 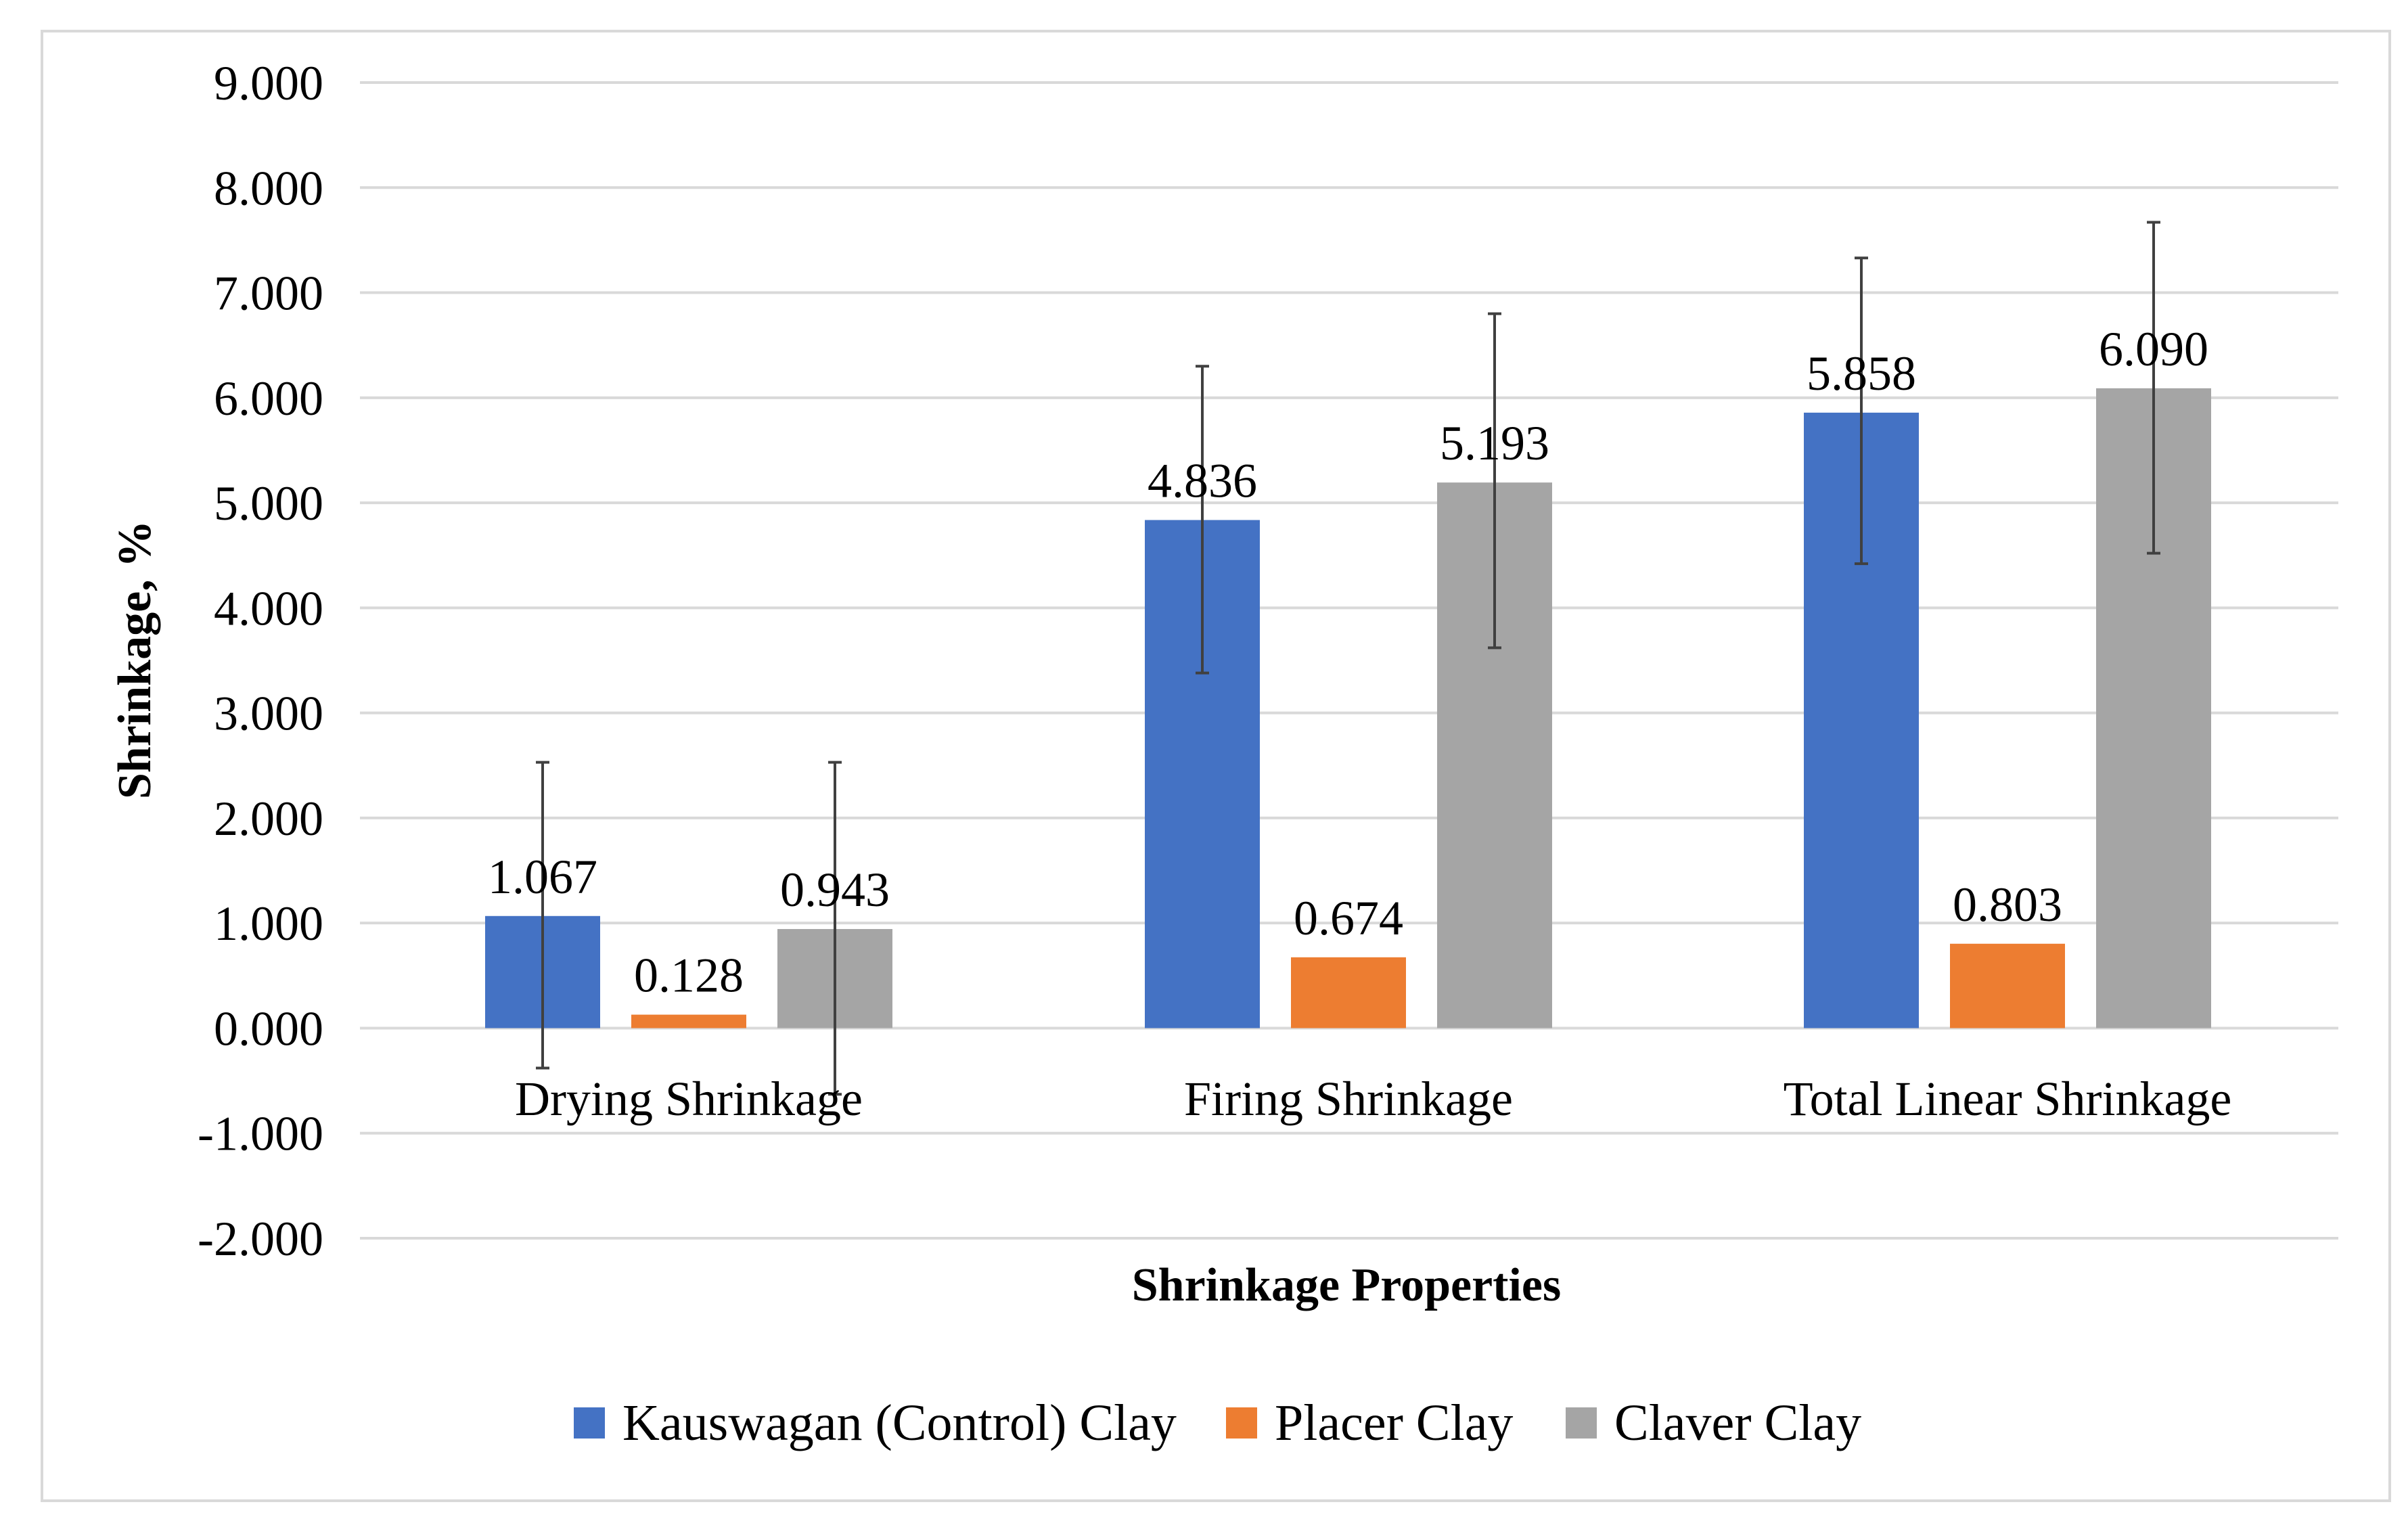 I want to click on legend-label: Claver Clay, so click(x=1737, y=1423).